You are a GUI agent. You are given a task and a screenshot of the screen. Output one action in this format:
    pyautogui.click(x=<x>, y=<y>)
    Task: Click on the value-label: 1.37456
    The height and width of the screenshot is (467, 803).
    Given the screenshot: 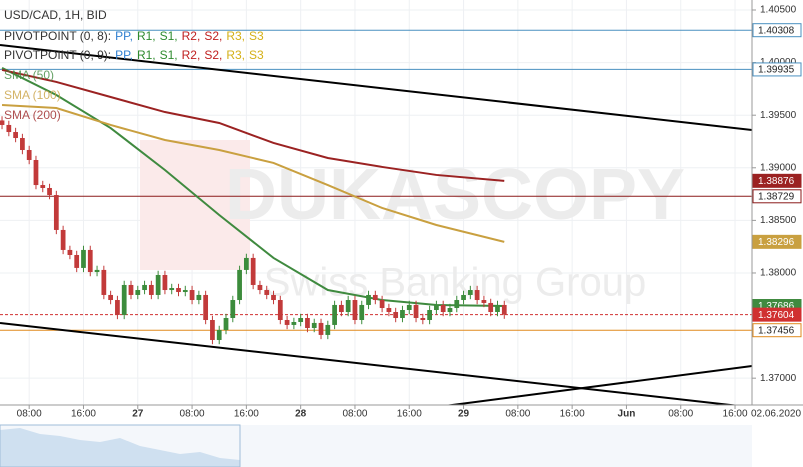 What is the action you would take?
    pyautogui.click(x=776, y=330)
    